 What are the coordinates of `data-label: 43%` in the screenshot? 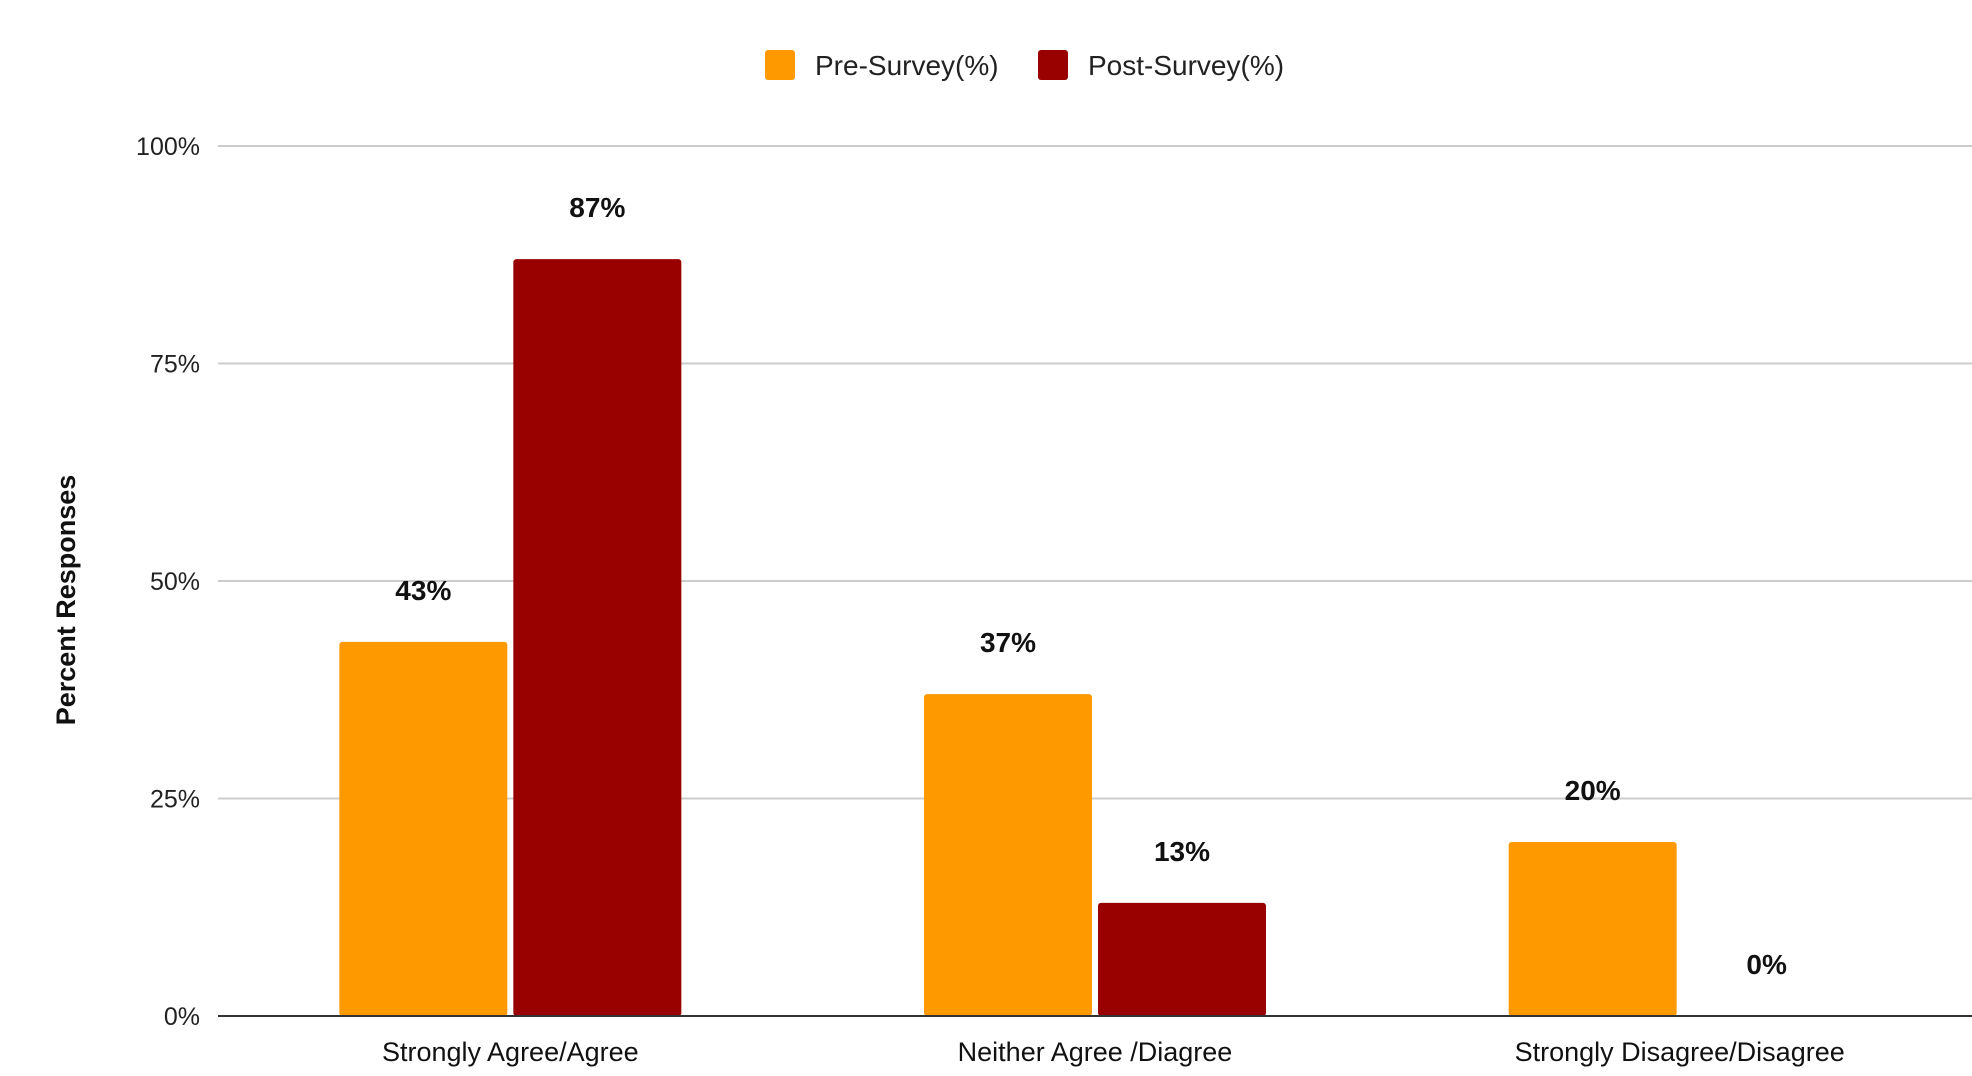 It's located at (423, 590).